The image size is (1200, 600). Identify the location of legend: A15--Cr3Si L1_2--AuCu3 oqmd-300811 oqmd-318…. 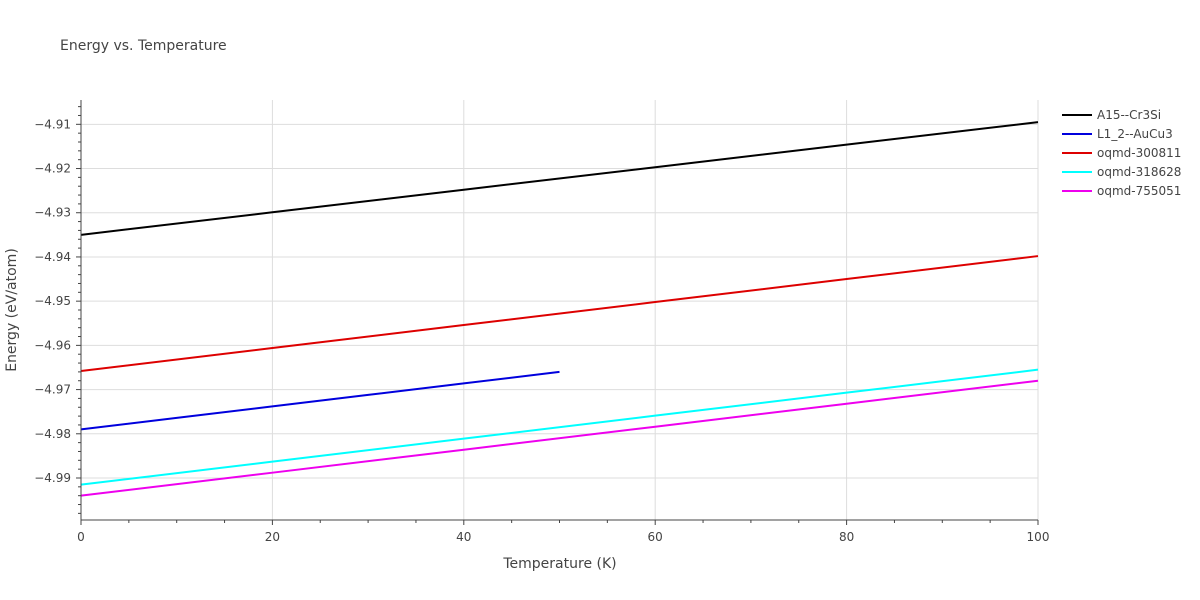
(1121, 153).